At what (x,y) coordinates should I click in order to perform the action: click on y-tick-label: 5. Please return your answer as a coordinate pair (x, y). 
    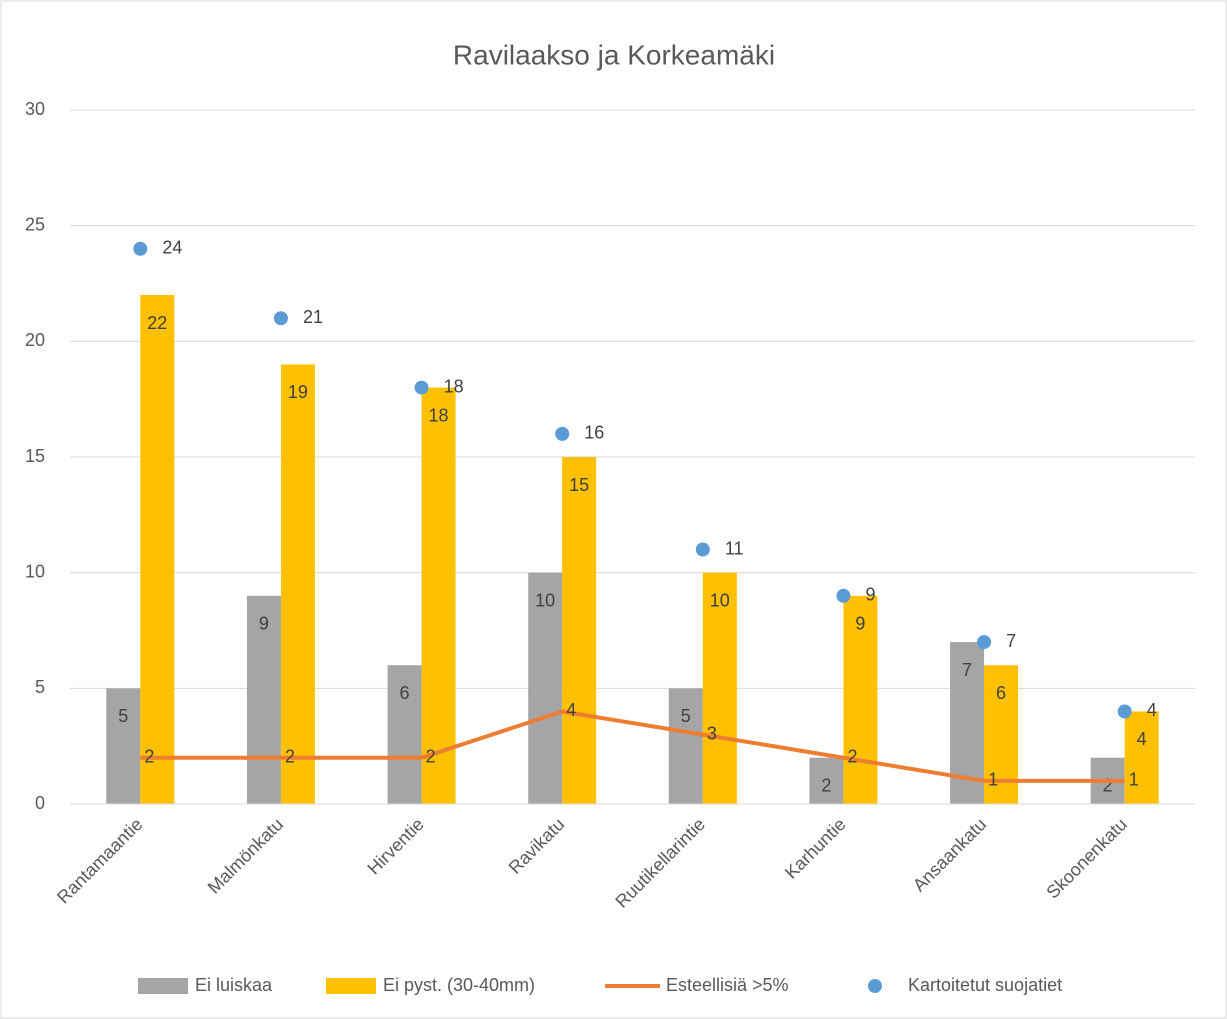
    Looking at the image, I should click on (40, 687).